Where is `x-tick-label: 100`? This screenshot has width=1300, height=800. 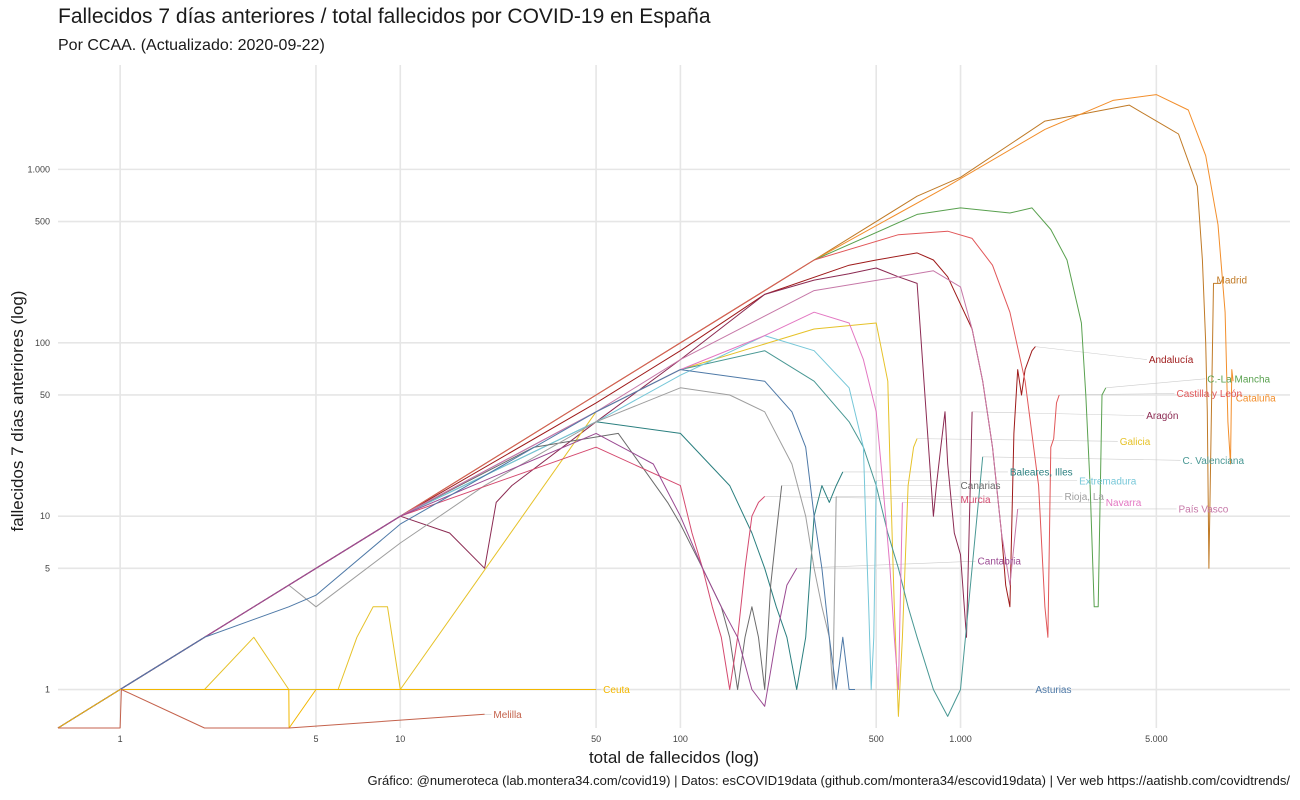
x-tick-label: 100 is located at coordinates (680, 739).